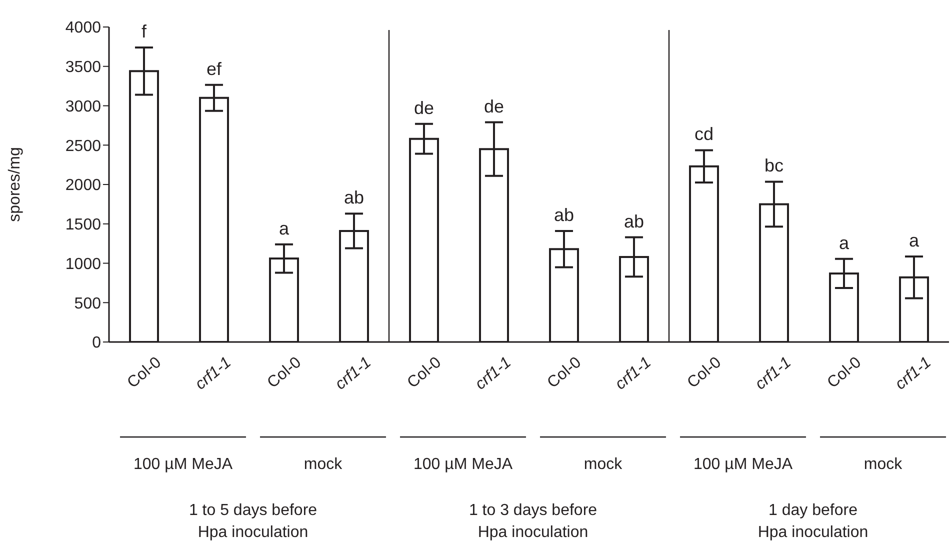 The image size is (951, 553). I want to click on data-label: f, so click(144, 31).